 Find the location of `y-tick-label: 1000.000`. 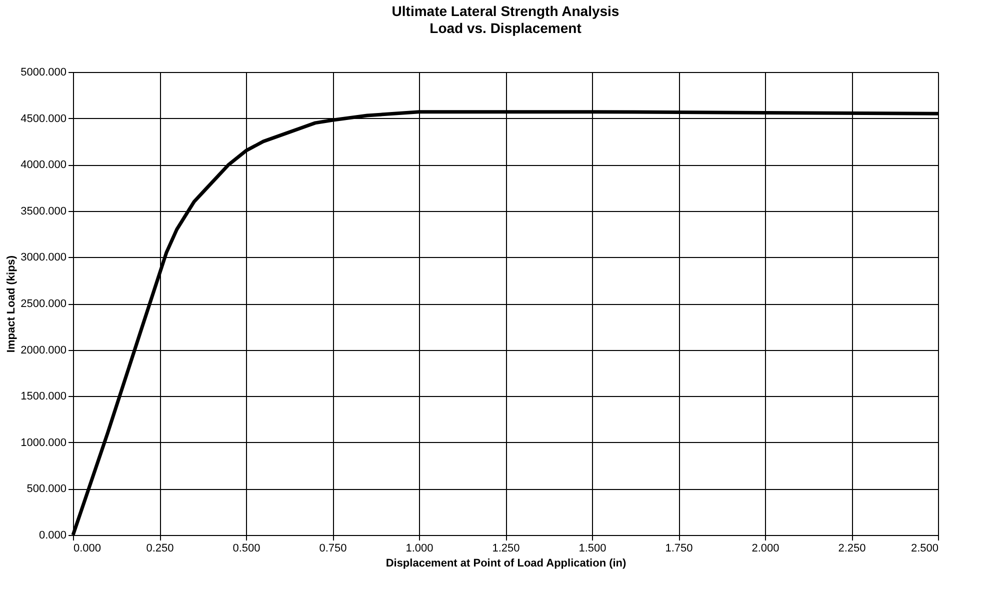

y-tick-label: 1000.000 is located at coordinates (43, 442).